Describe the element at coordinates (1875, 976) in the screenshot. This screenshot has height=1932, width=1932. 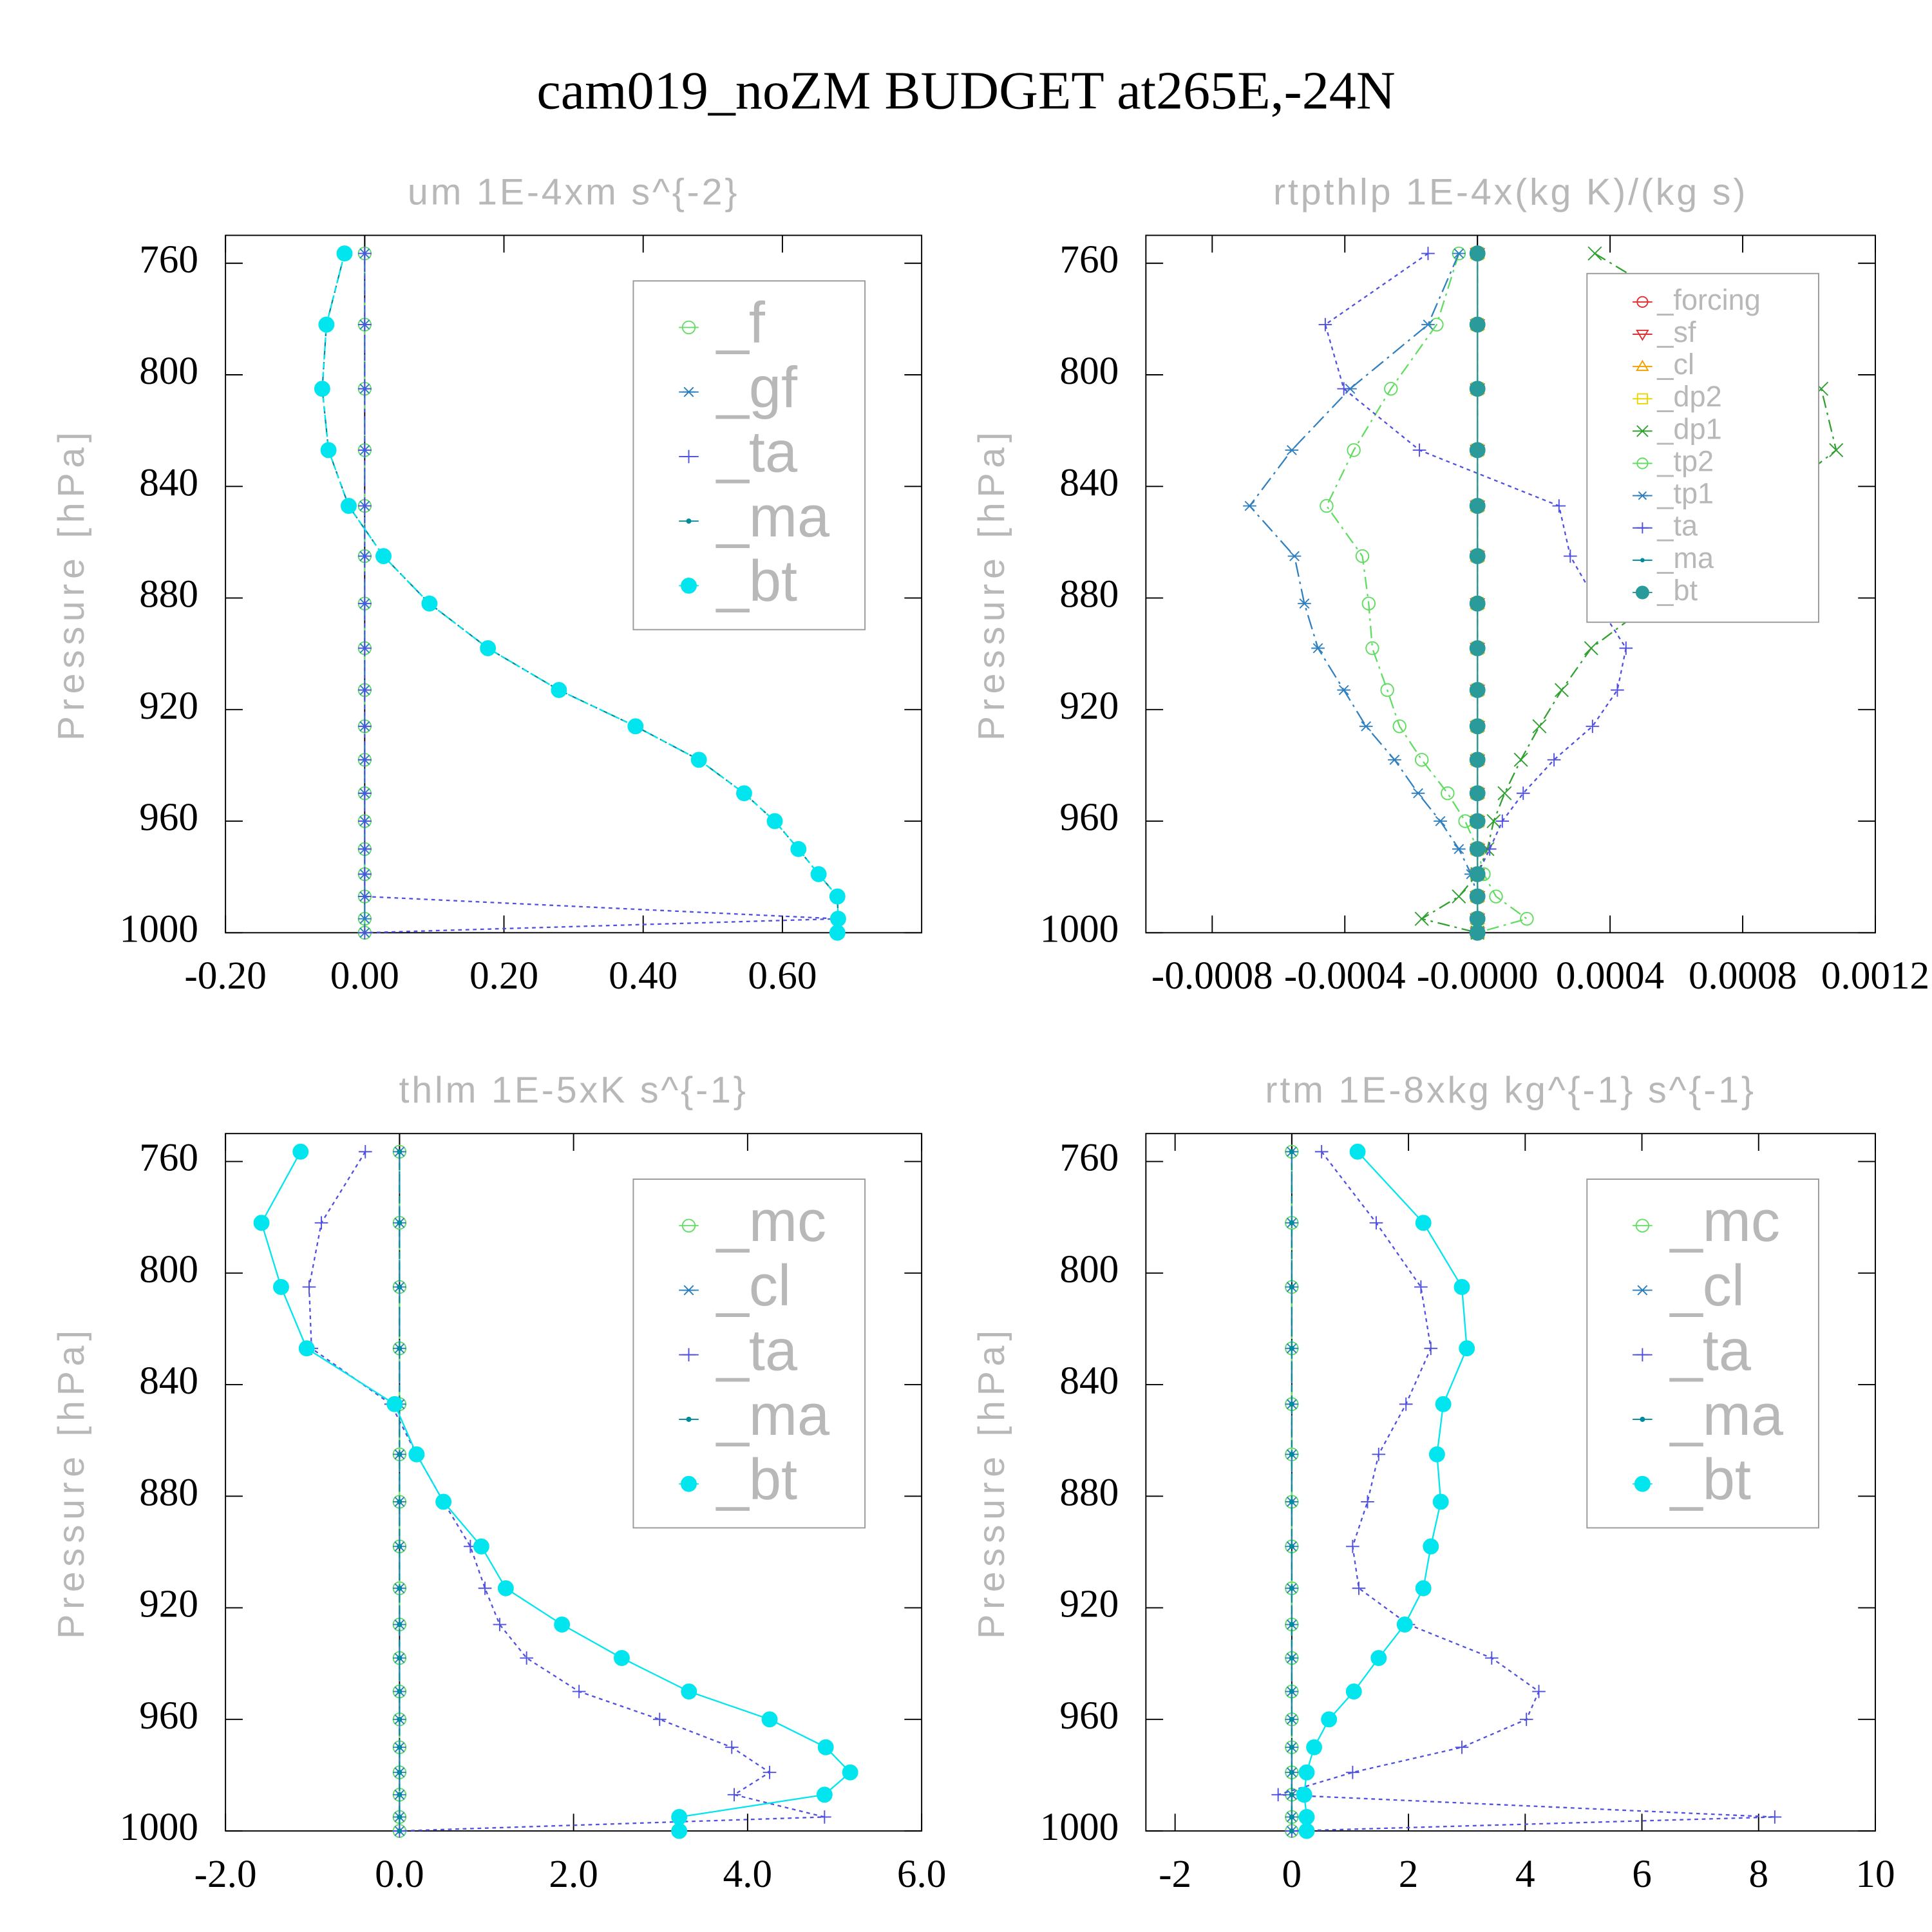
I see `x-tick-label: 0.0012` at that location.